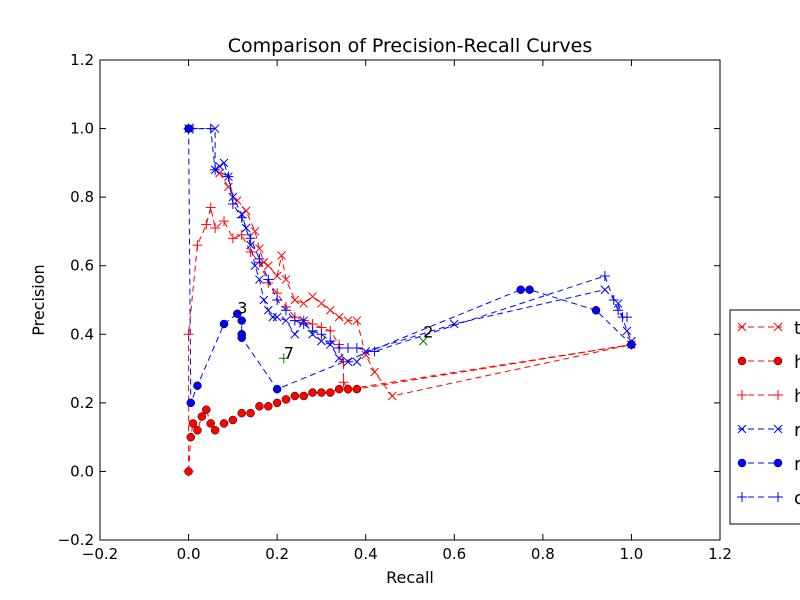  I want to click on x-tick-label: 1.2, so click(720, 554).